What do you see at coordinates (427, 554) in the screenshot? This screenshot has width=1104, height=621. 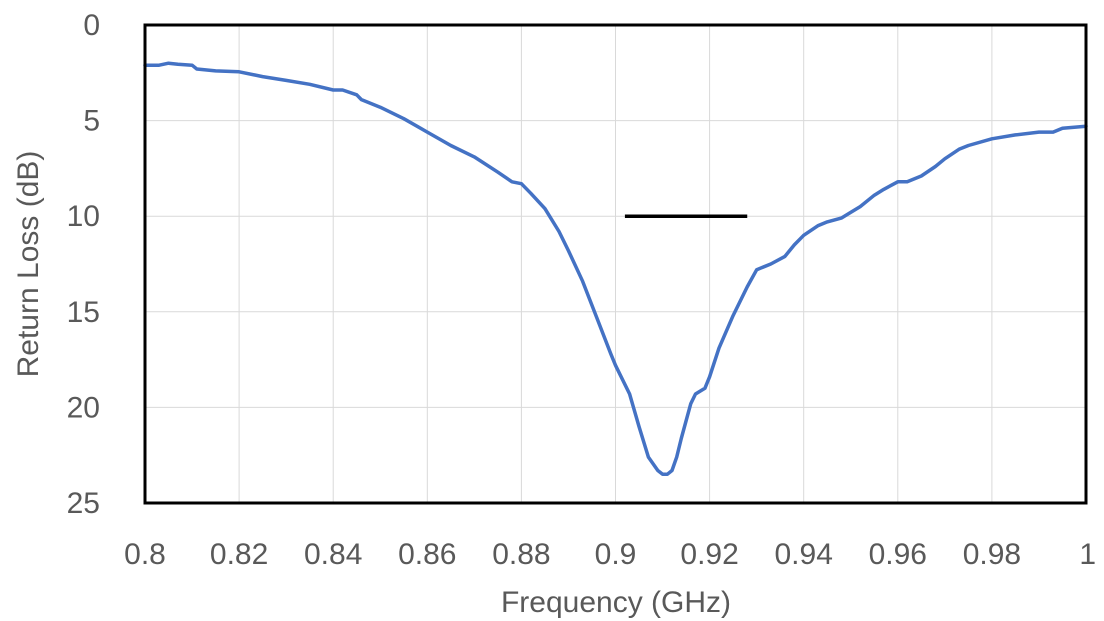 I see `x-tick-label: 0.86` at bounding box center [427, 554].